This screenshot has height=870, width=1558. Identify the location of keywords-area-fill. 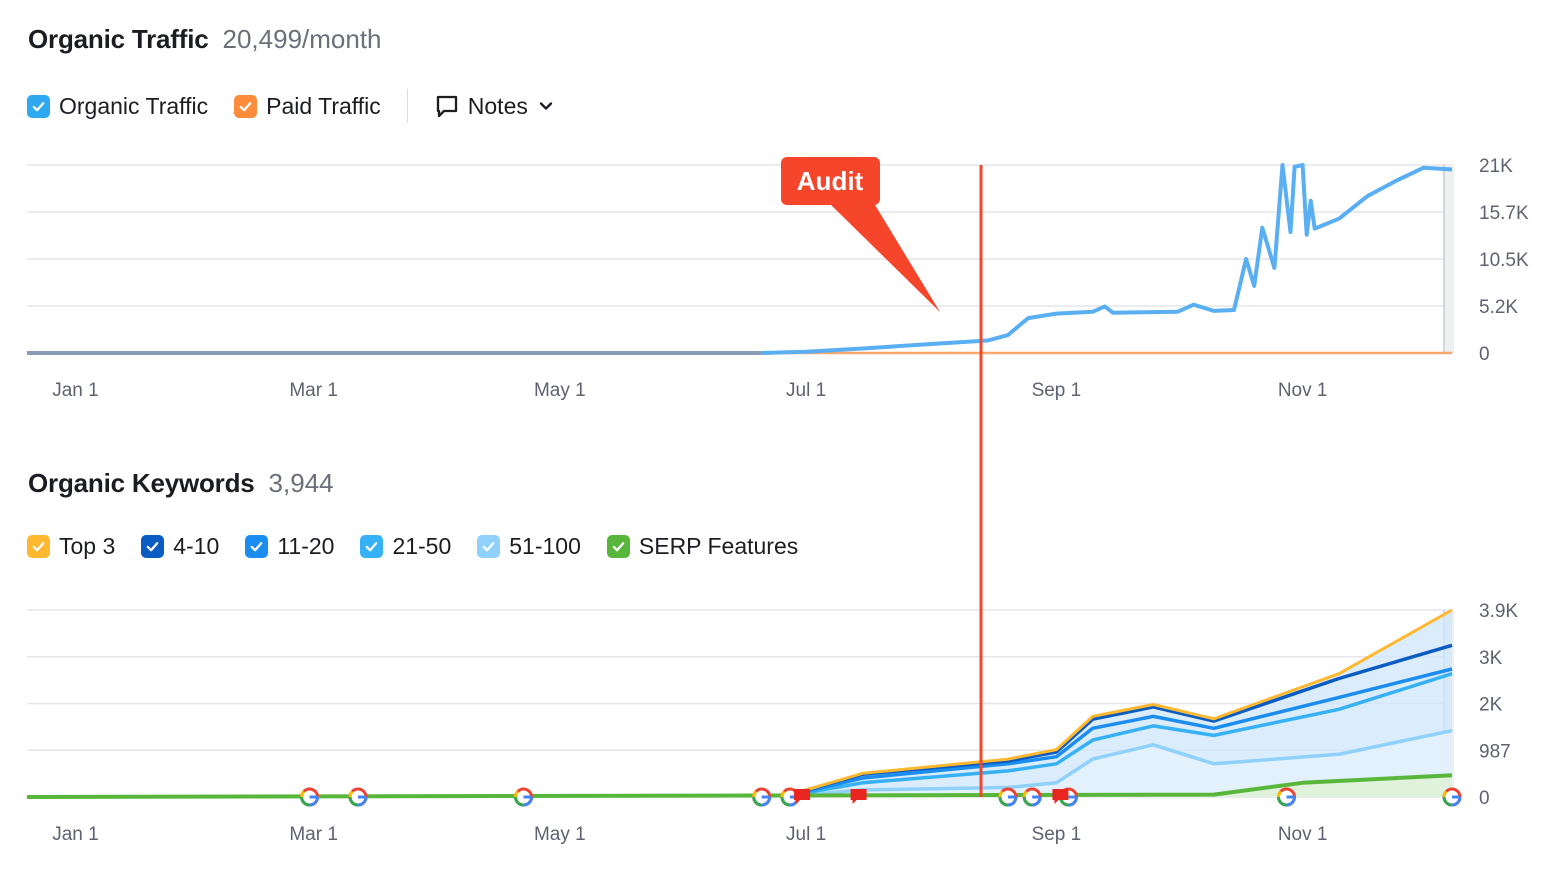
(1116, 703).